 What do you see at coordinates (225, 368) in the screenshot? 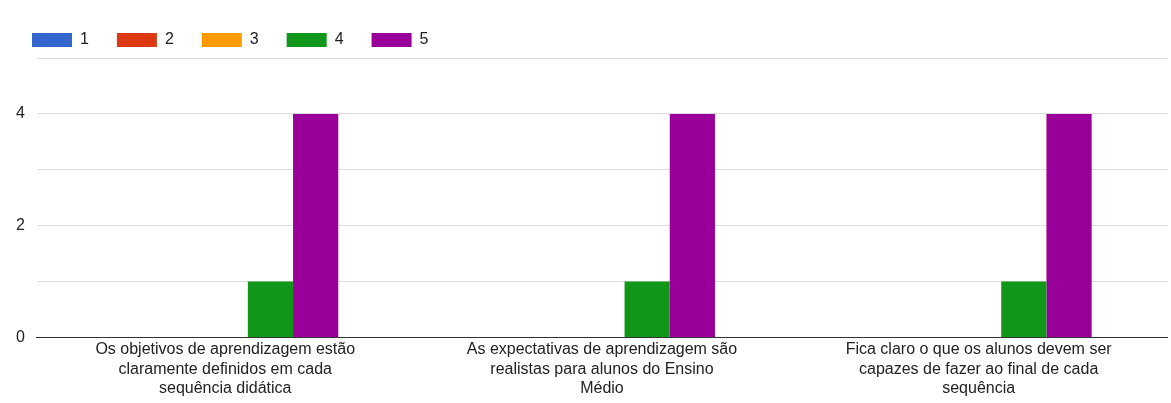
I see `x-tick-label: Os objetivos de aprendizagem estão claramente definidos em cada sequência didática` at bounding box center [225, 368].